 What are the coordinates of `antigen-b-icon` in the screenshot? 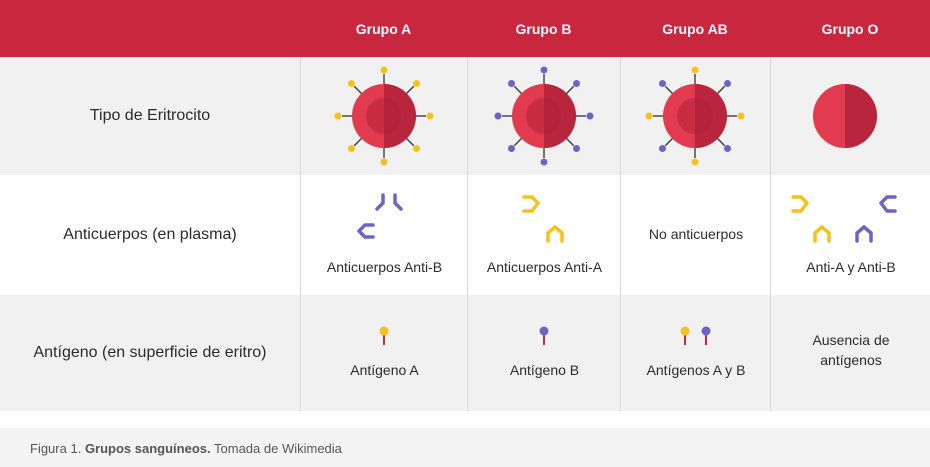 It's located at (544, 335).